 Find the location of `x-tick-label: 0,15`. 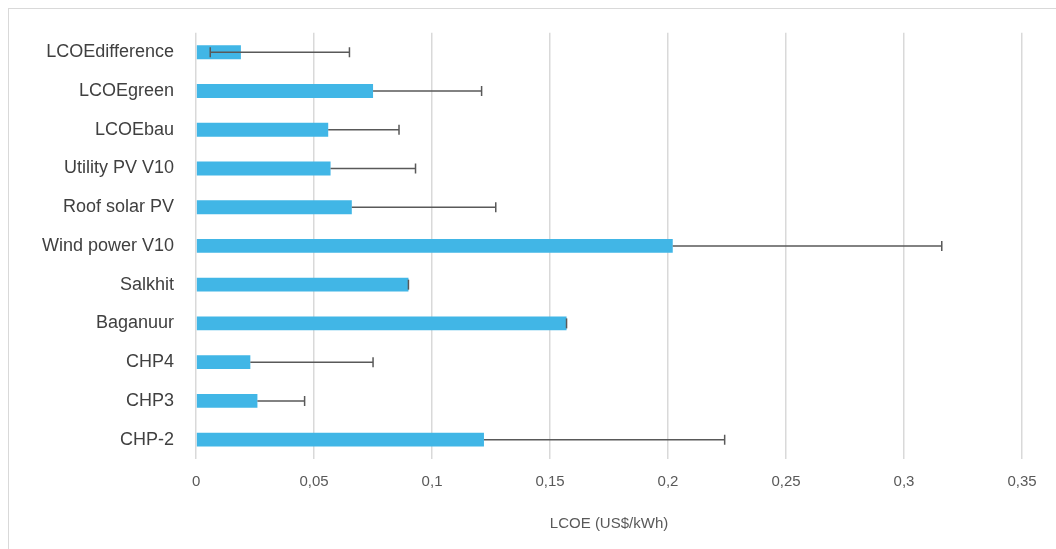

x-tick-label: 0,15 is located at coordinates (550, 481).